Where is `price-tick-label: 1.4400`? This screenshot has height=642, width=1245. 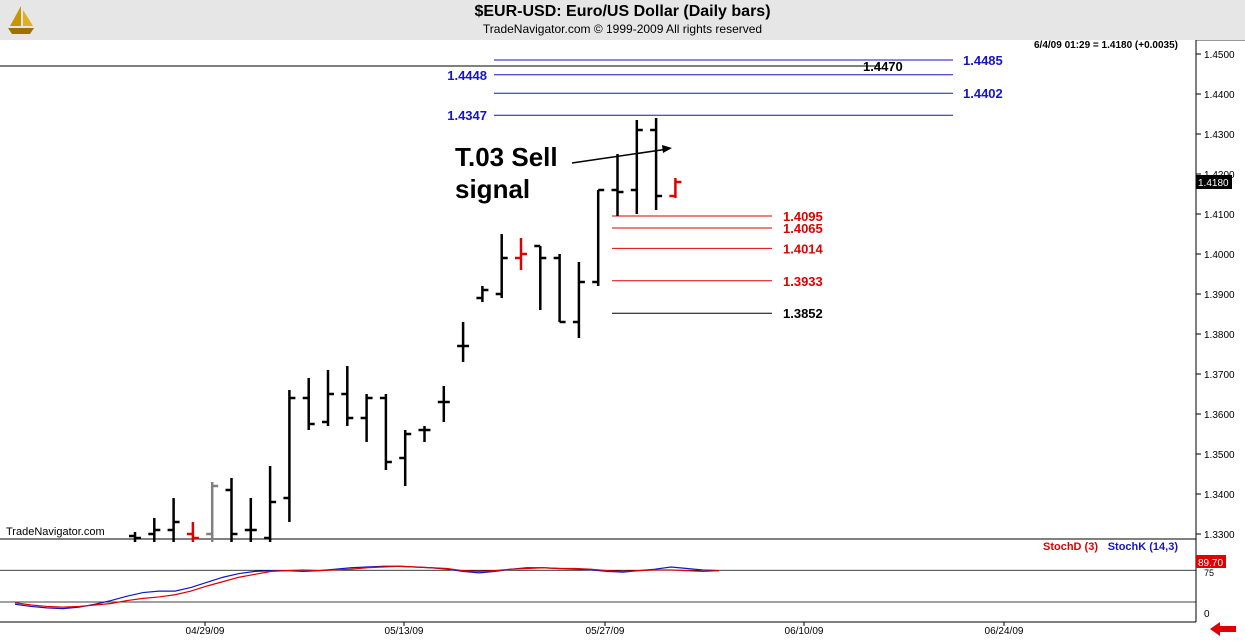
price-tick-label: 1.4400 is located at coordinates (1219, 95).